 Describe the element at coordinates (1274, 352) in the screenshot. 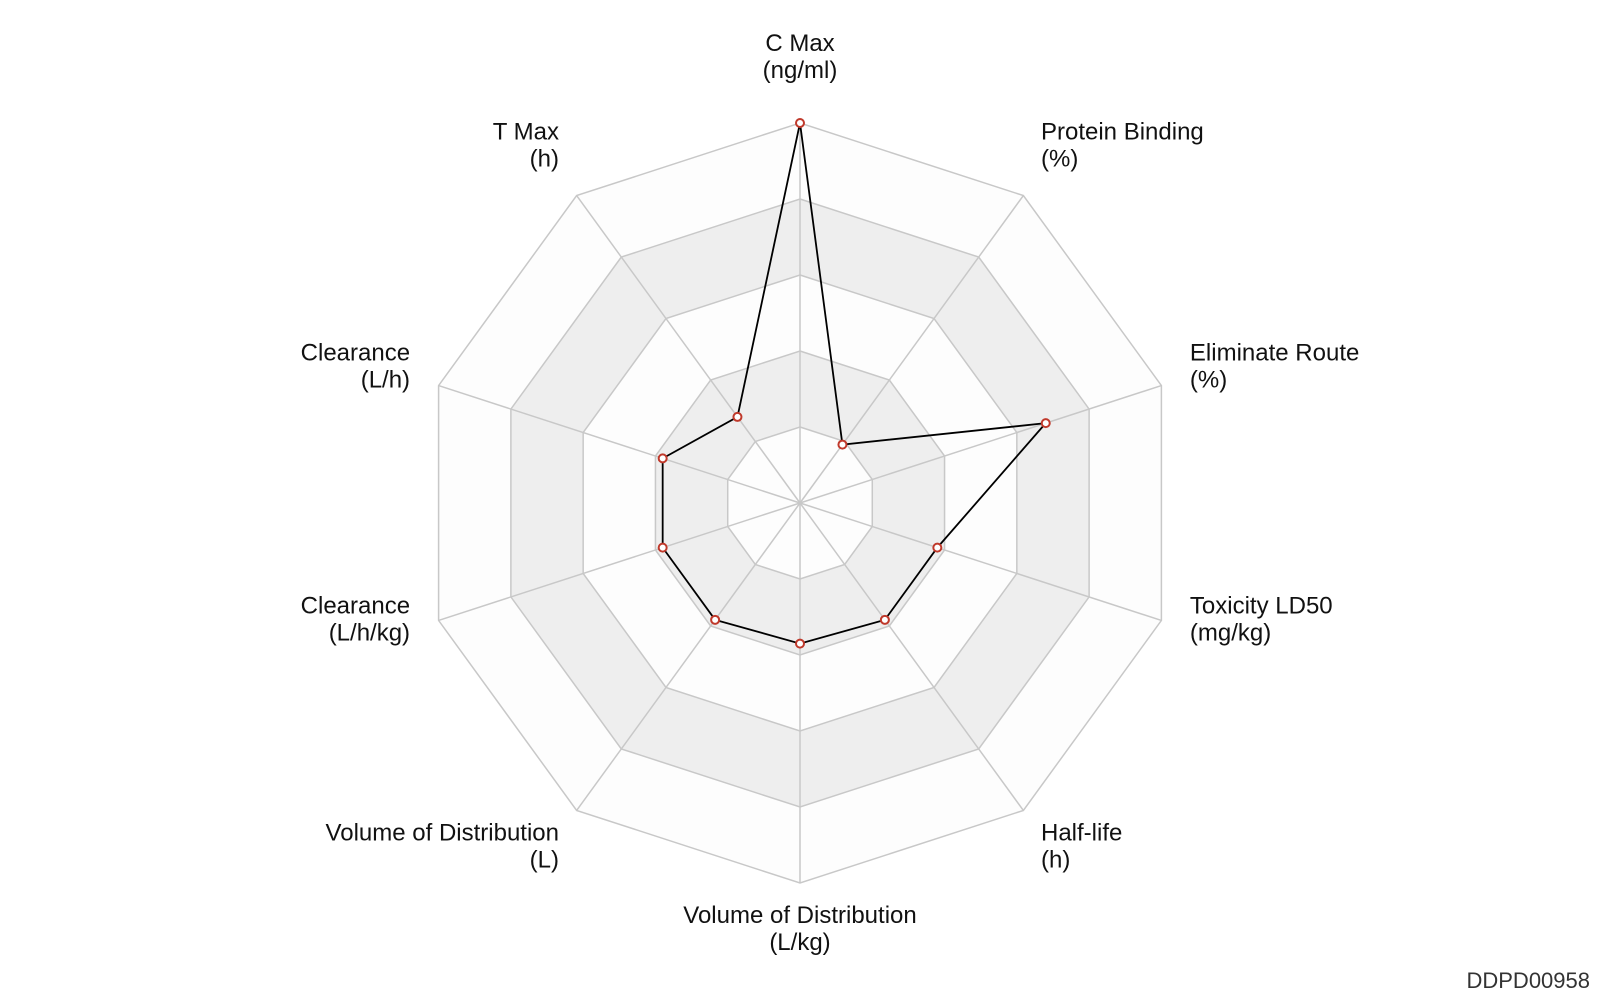

I see `axis-label-name: Eliminate Route` at that location.